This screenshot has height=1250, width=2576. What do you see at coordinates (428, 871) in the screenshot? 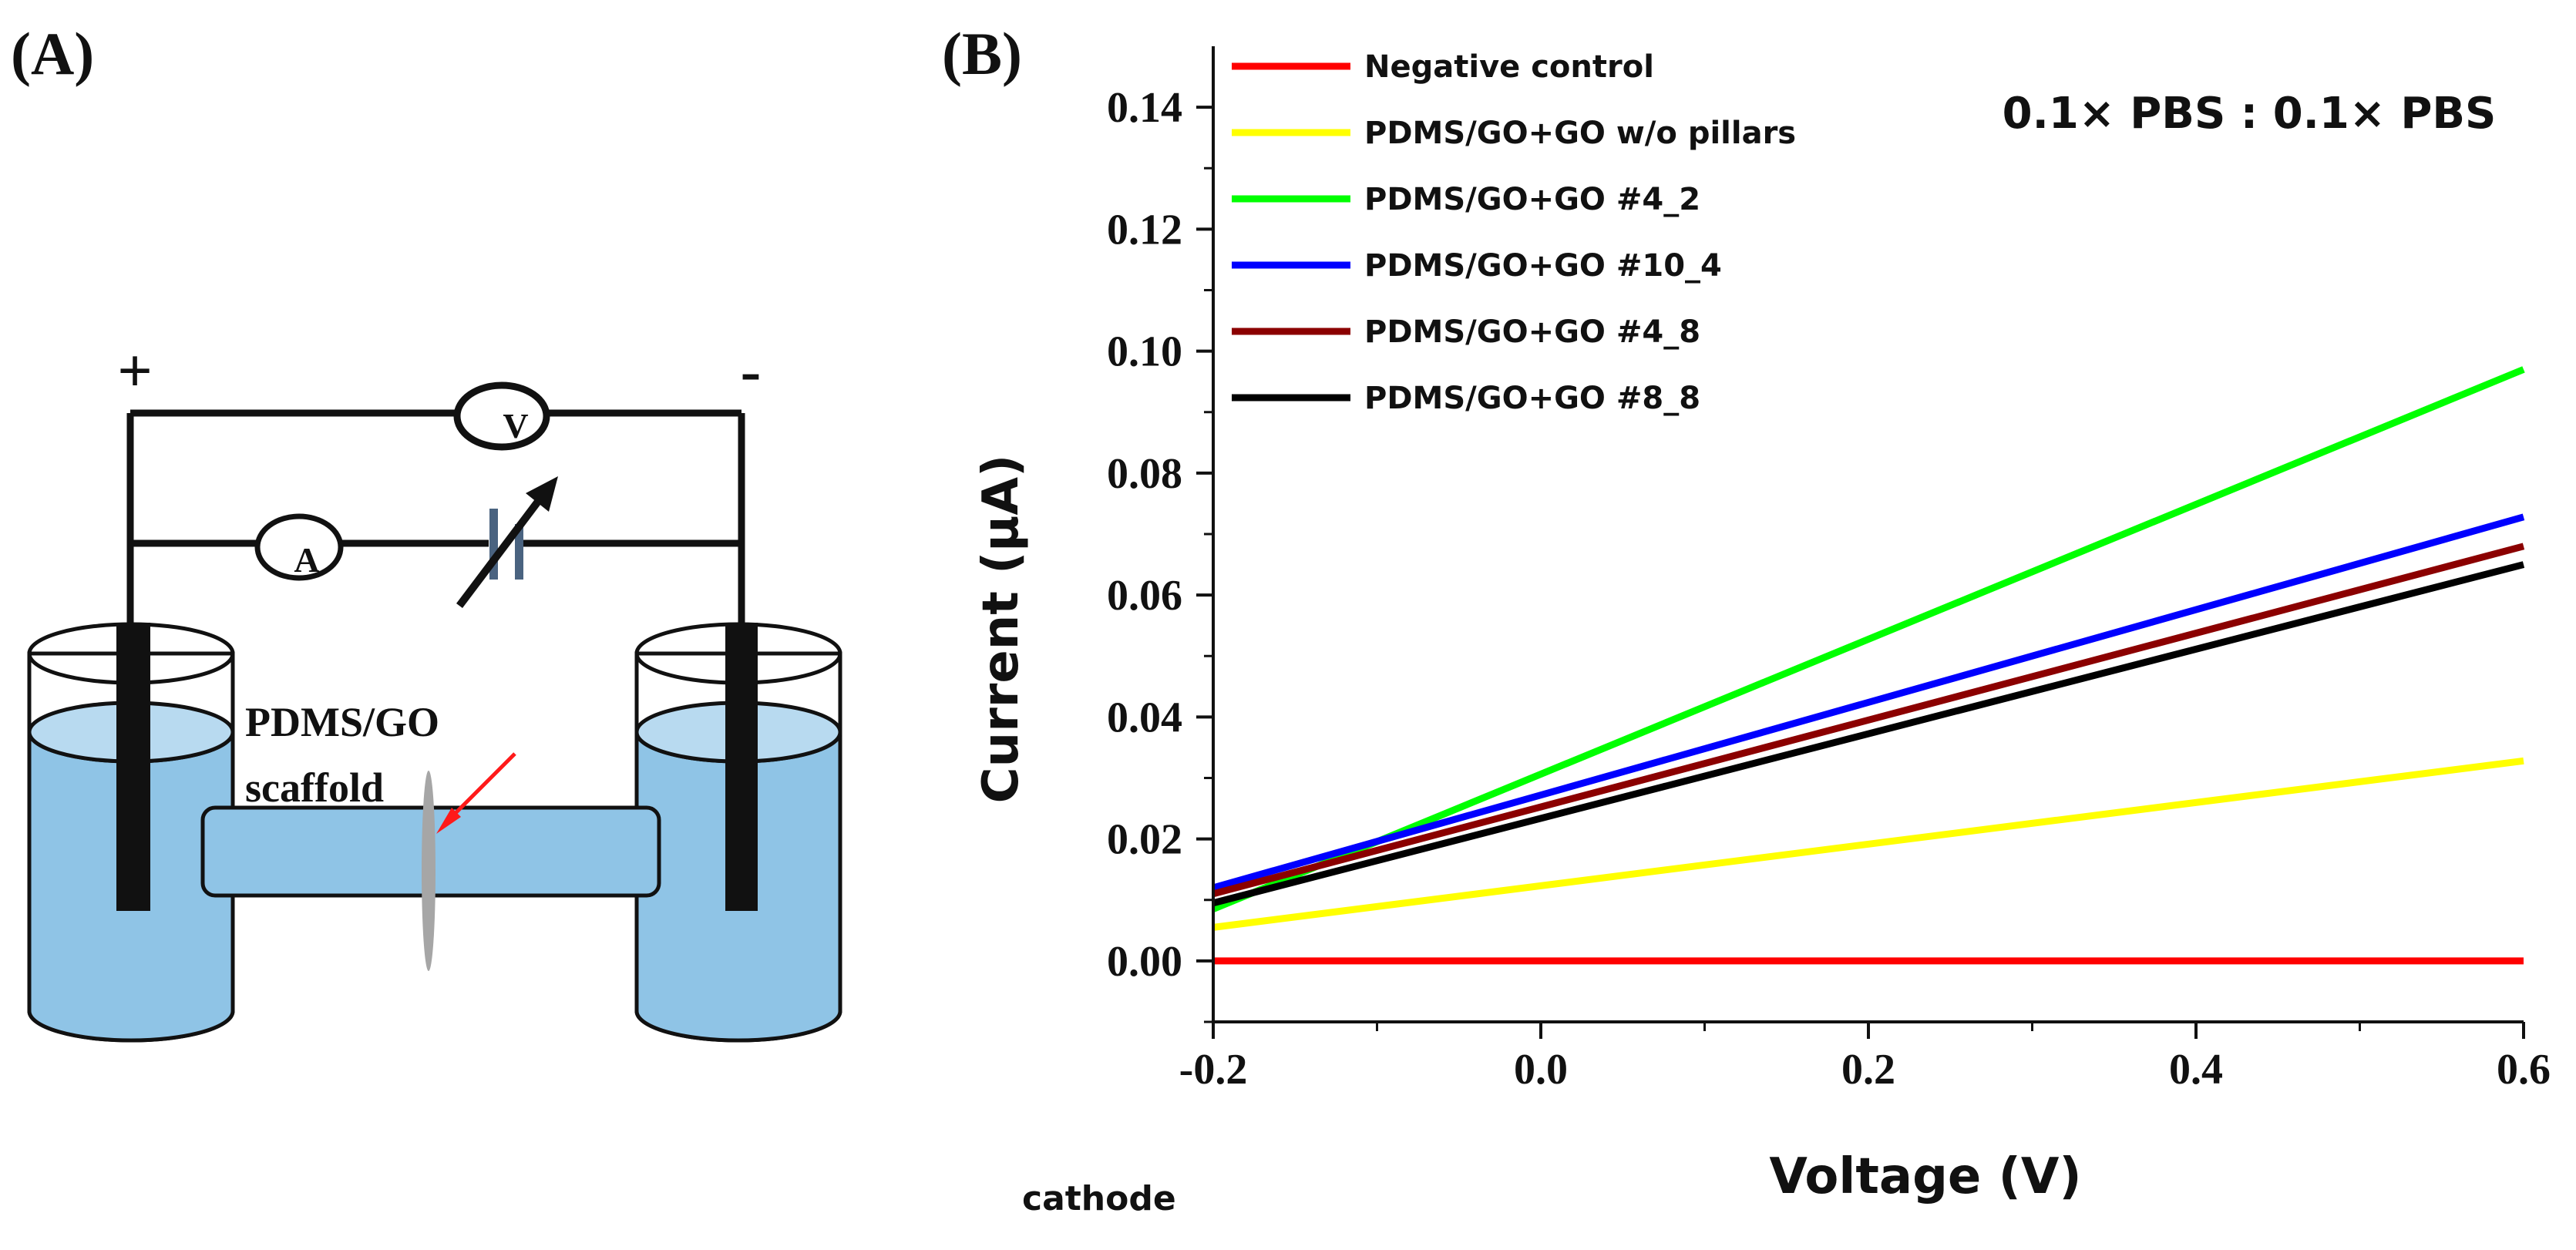
I see `scaffold-membrane` at bounding box center [428, 871].